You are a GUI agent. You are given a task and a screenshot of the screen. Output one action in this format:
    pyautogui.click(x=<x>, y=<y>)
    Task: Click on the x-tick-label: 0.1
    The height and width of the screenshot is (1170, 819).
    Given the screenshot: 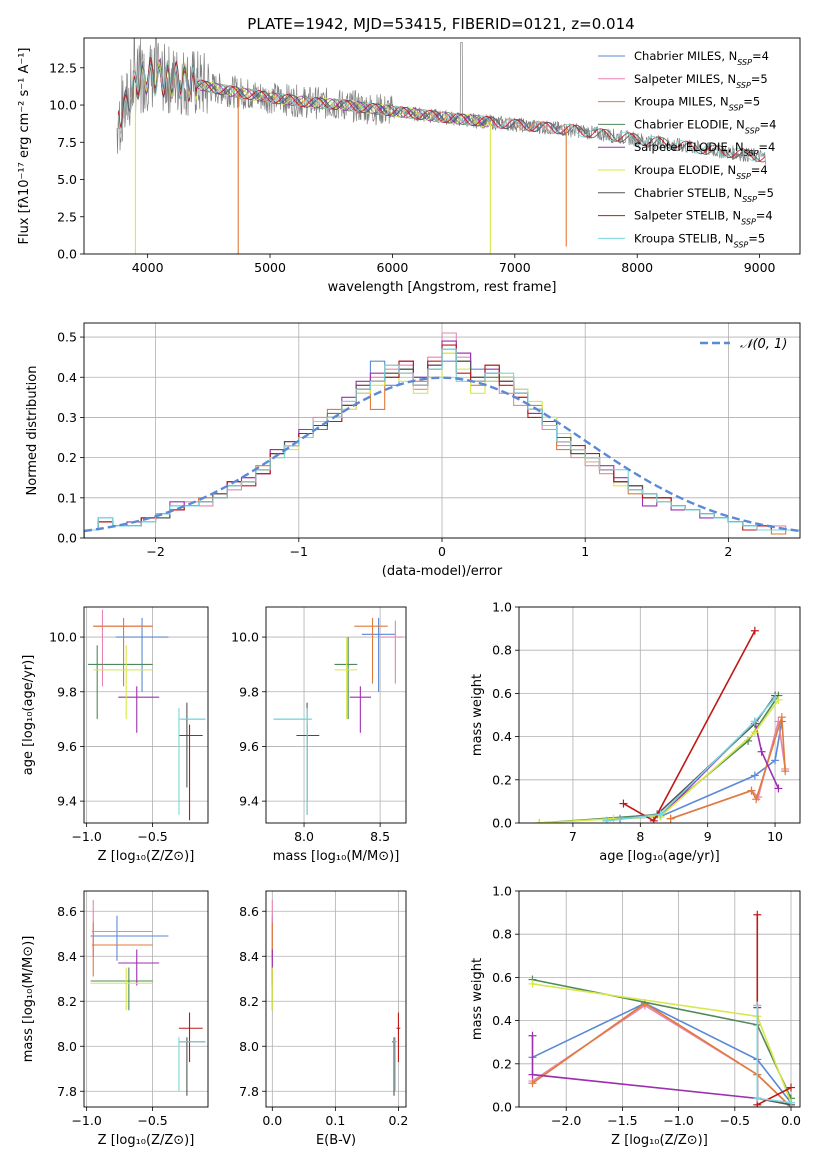 What is the action you would take?
    pyautogui.click(x=335, y=1120)
    